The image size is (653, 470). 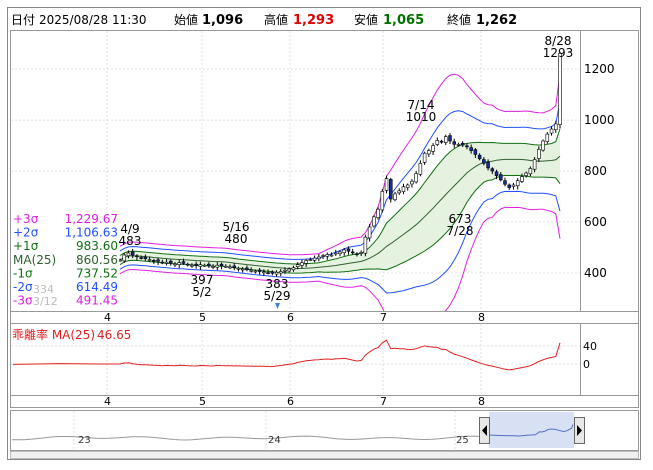 I want to click on open-value: 1,096, so click(x=222, y=20).